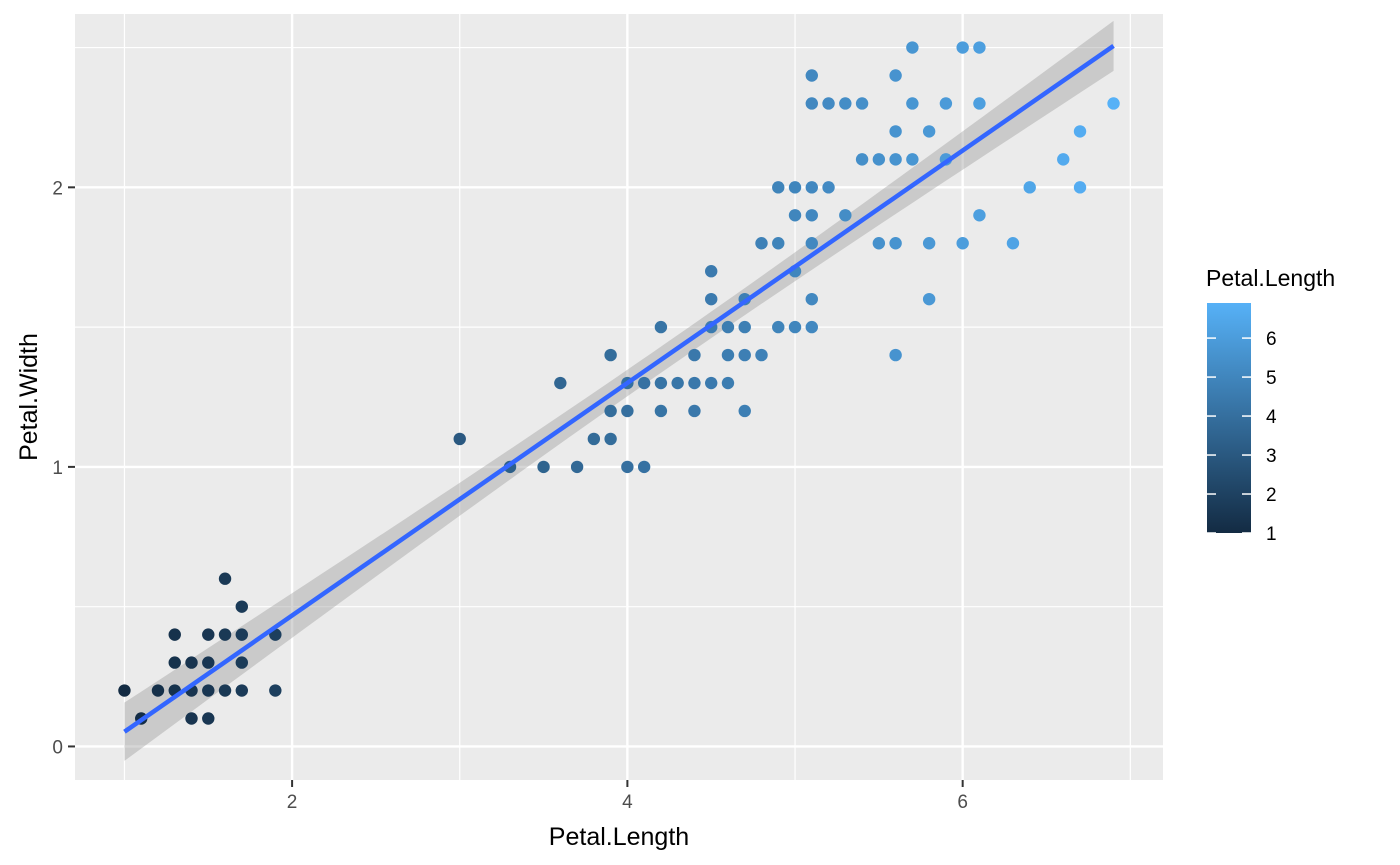 Image resolution: width=1400 pixels, height=865 pixels. What do you see at coordinates (1271, 534) in the screenshot?
I see `legend-label: 1` at bounding box center [1271, 534].